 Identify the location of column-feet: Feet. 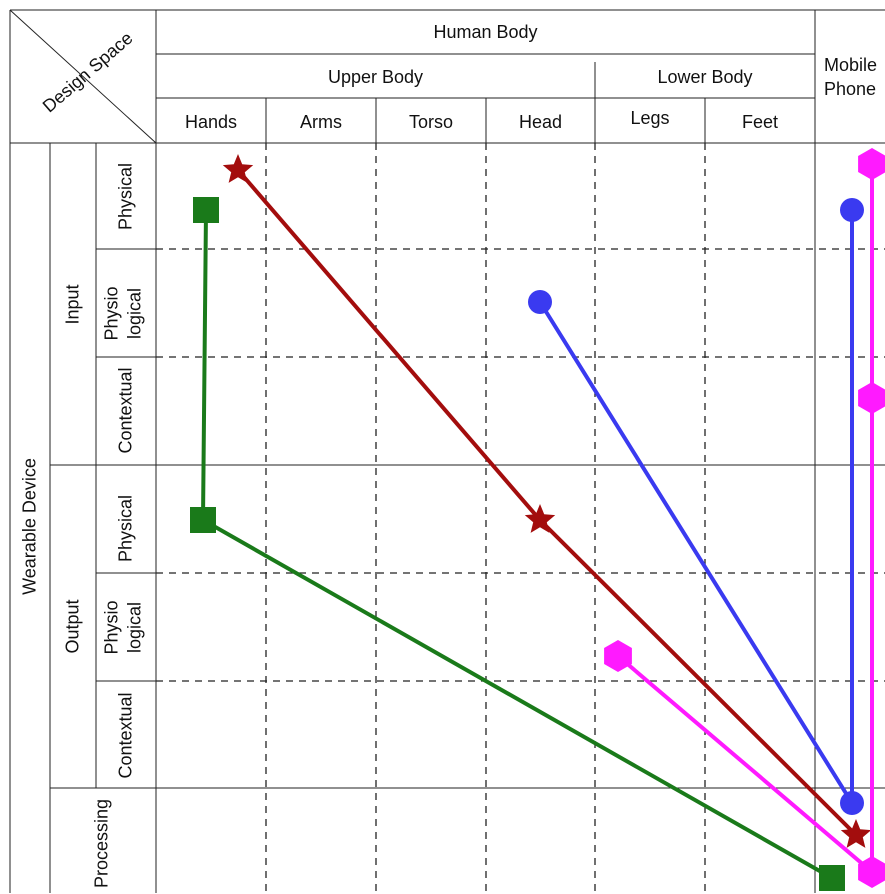
(760, 122).